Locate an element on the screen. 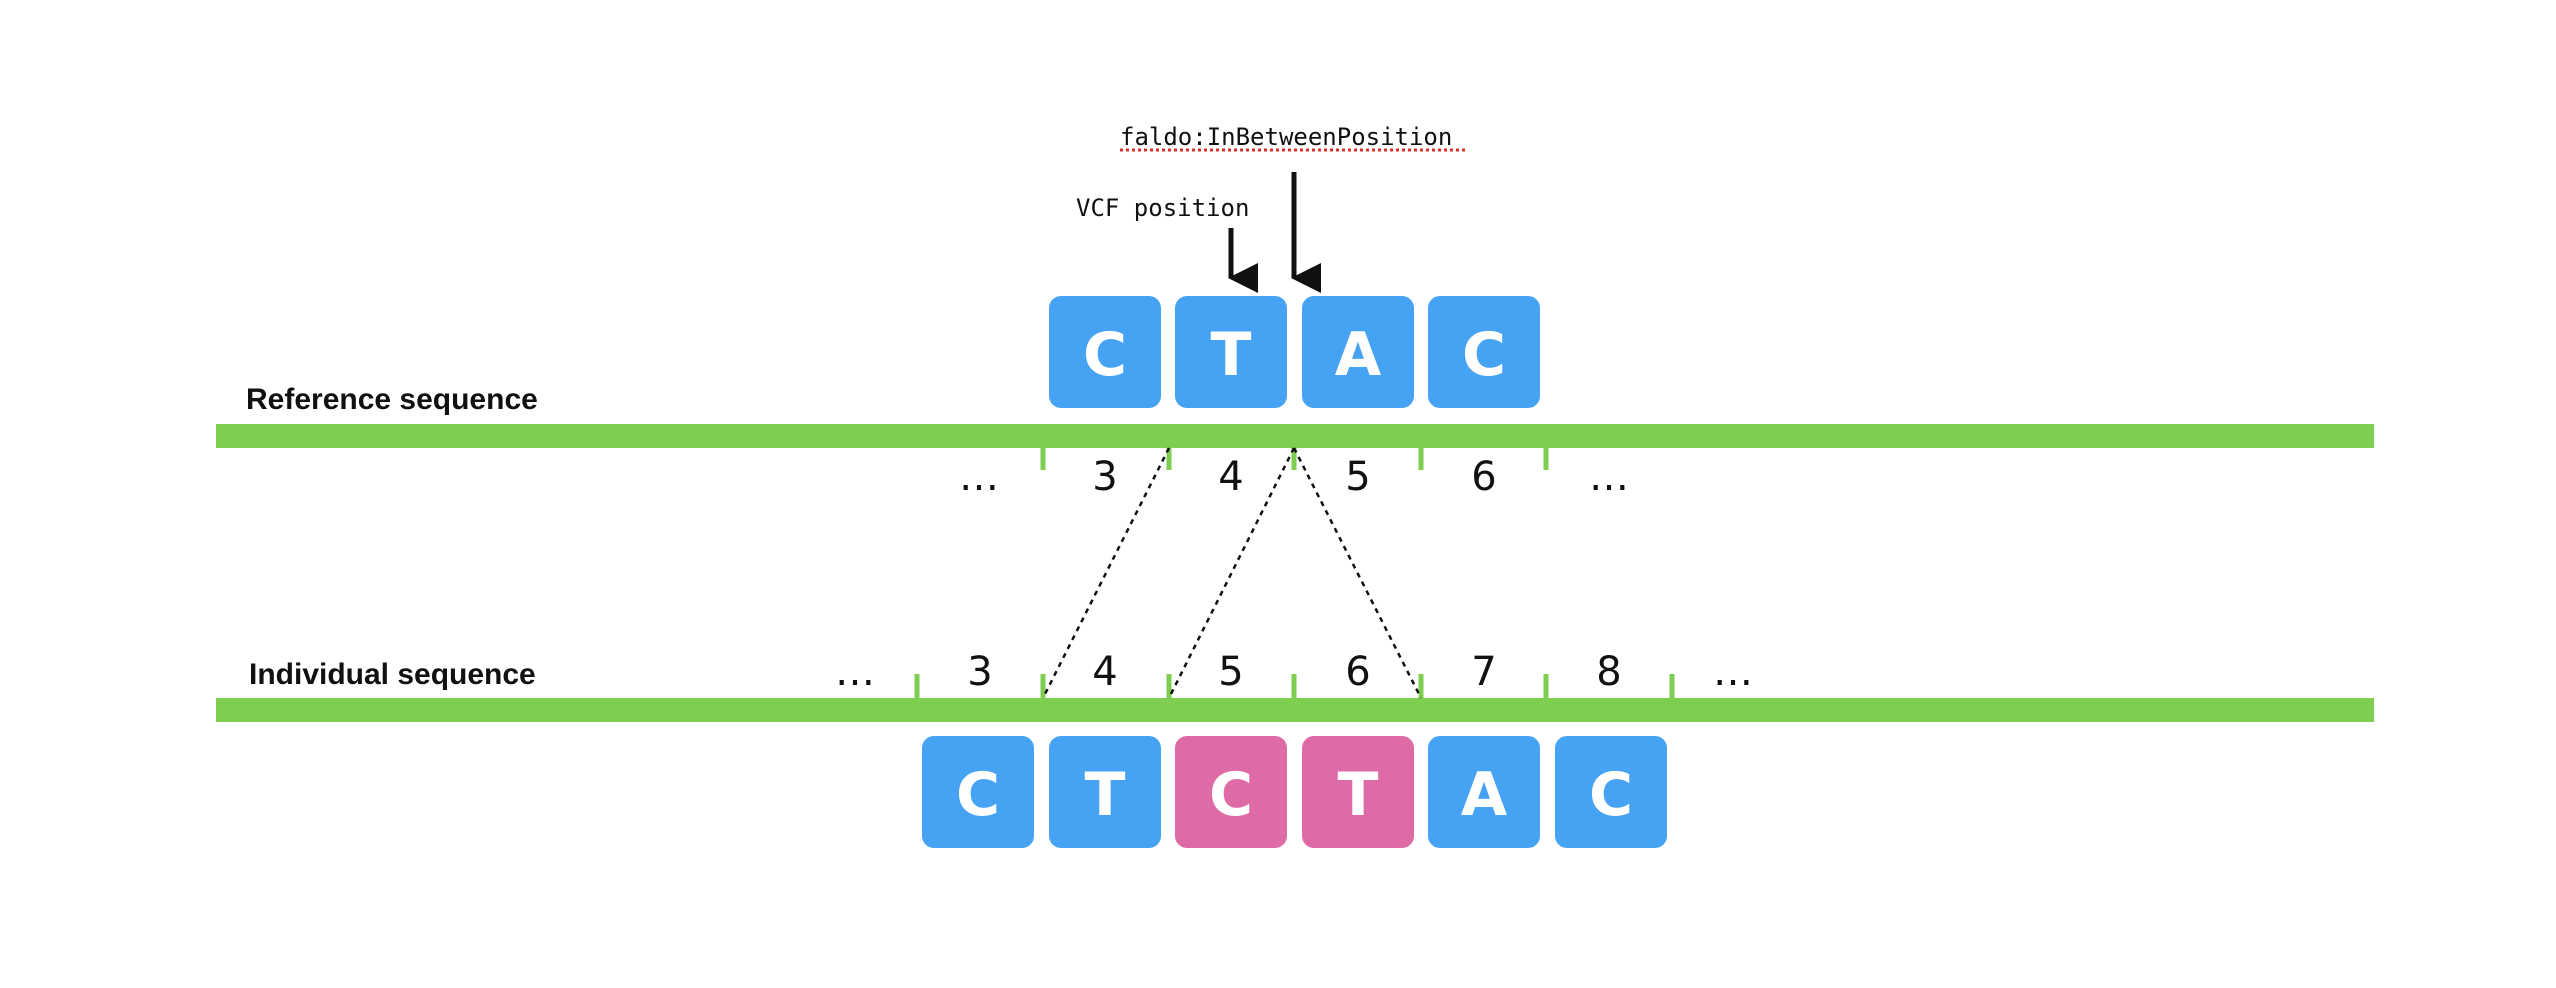  reference-base-letter: T is located at coordinates (1231, 355).